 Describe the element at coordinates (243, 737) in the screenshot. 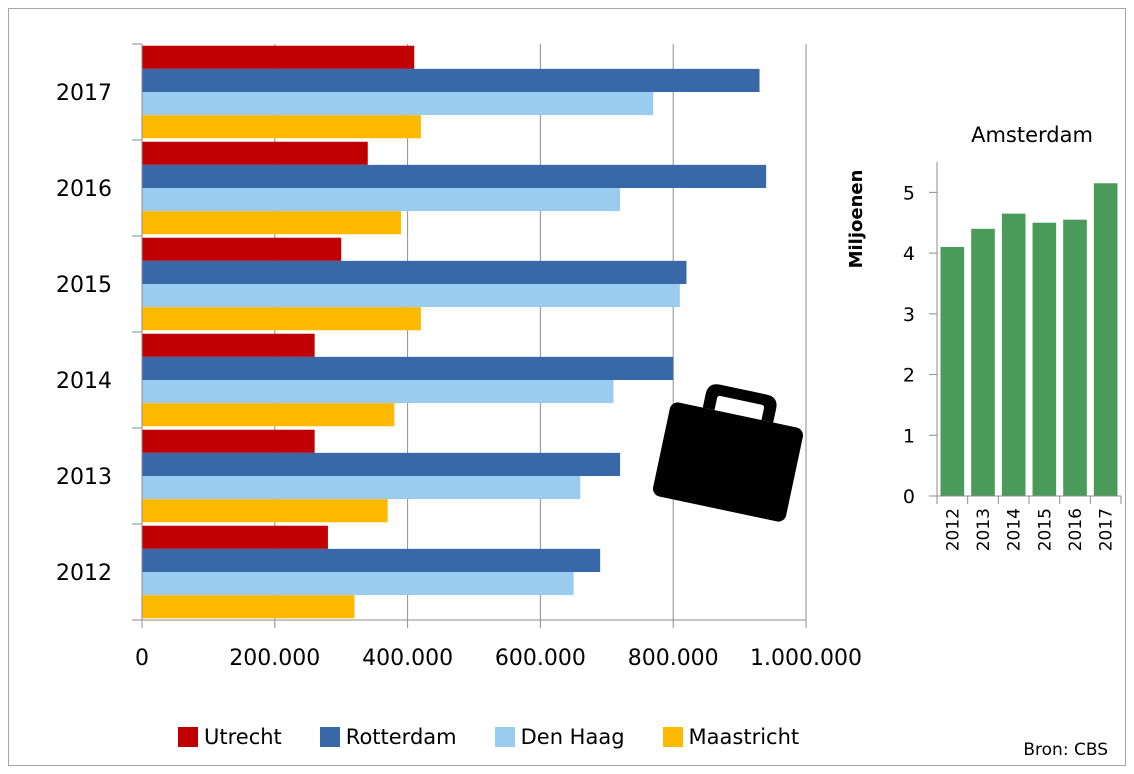

I see `legend-label: Utrecht` at that location.